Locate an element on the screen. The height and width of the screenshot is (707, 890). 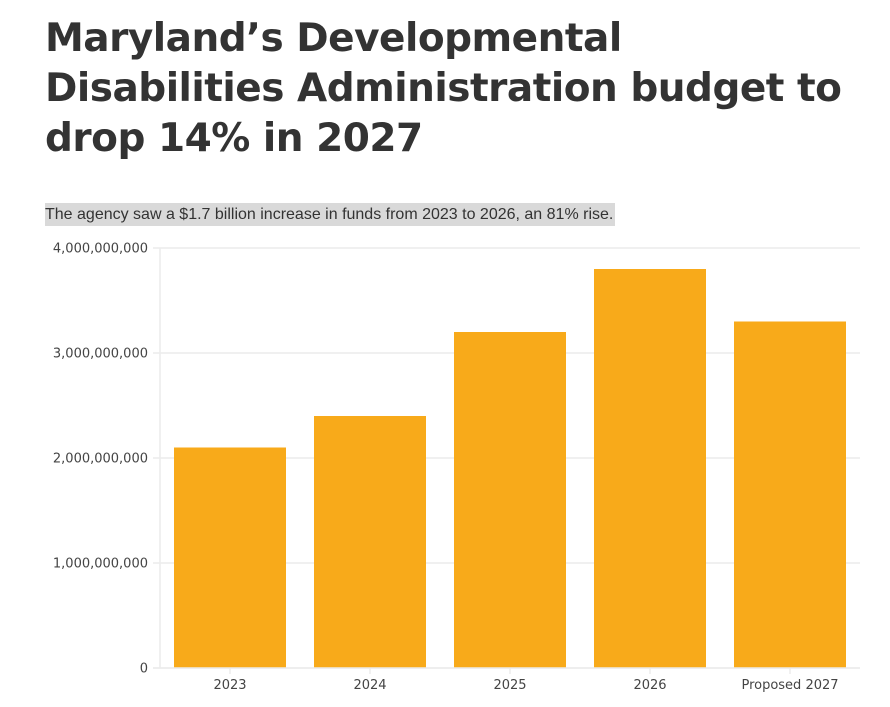
x-tick-label: 2025 is located at coordinates (509, 685).